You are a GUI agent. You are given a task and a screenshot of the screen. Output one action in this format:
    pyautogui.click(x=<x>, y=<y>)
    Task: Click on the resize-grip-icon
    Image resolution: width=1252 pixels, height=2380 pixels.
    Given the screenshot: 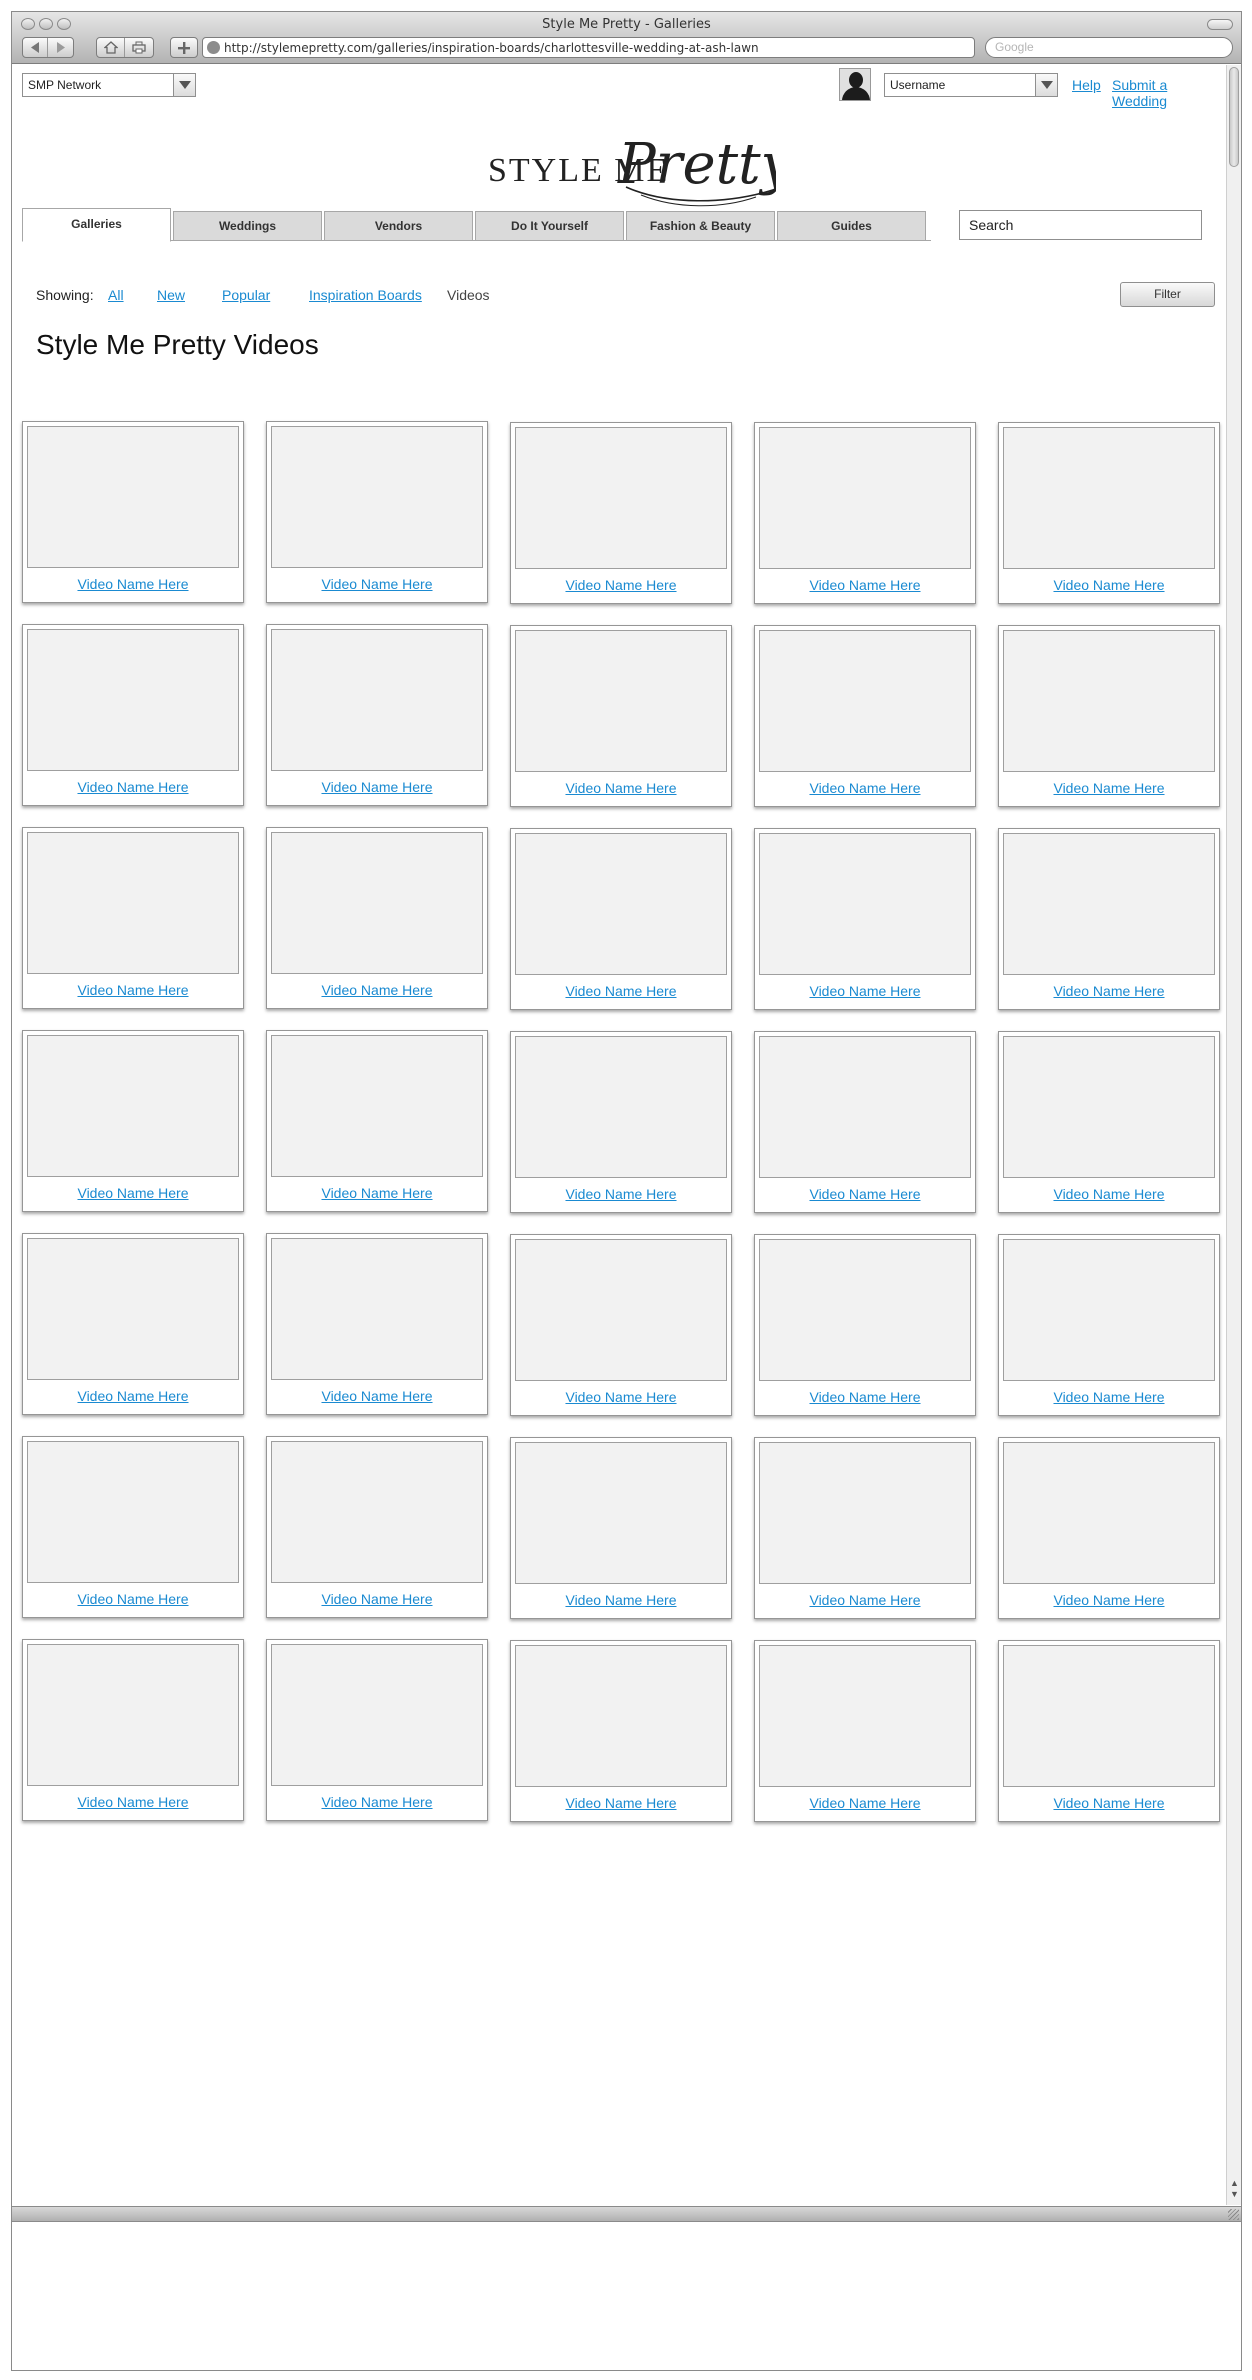 What is the action you would take?
    pyautogui.click(x=1233, y=2214)
    